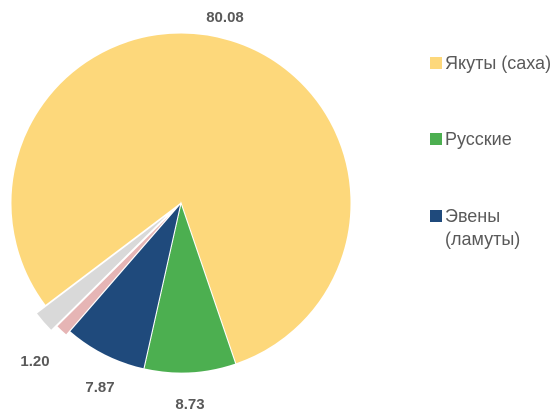  I want to click on legend-item: Русские, so click(490, 139).